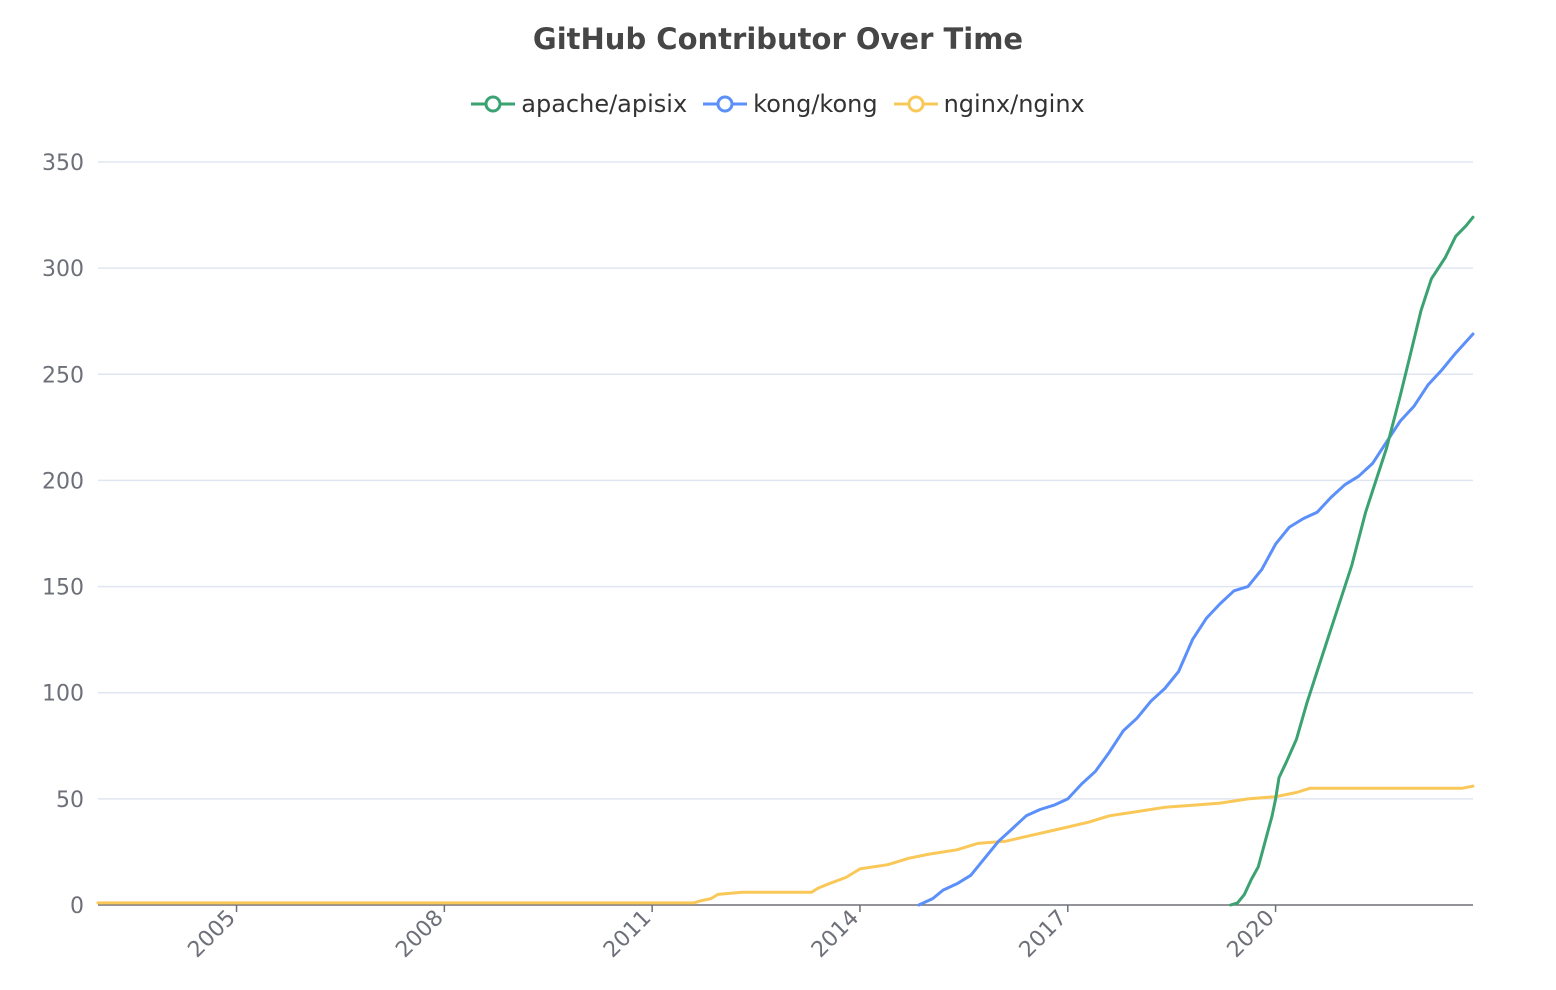 The width and height of the screenshot is (1556, 990). Describe the element at coordinates (212, 934) in the screenshot. I see `x-tick-label: 2005` at that location.